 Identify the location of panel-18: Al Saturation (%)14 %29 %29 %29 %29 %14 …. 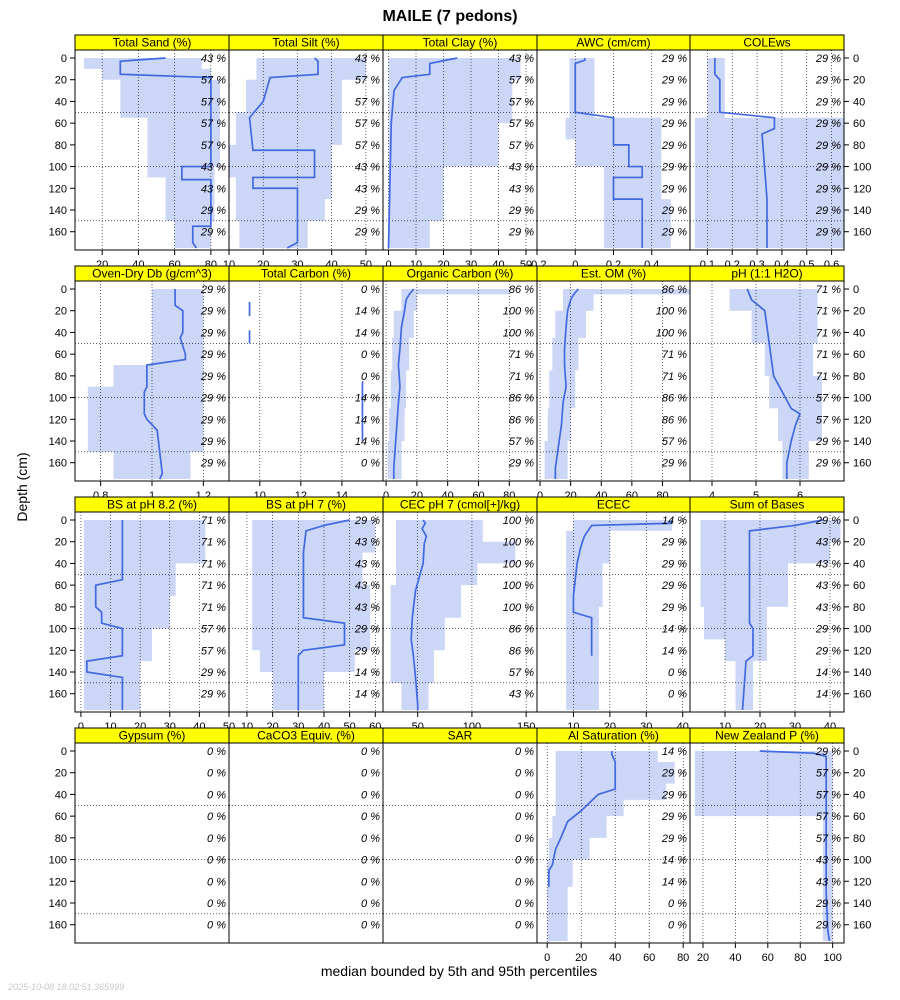
(613, 845).